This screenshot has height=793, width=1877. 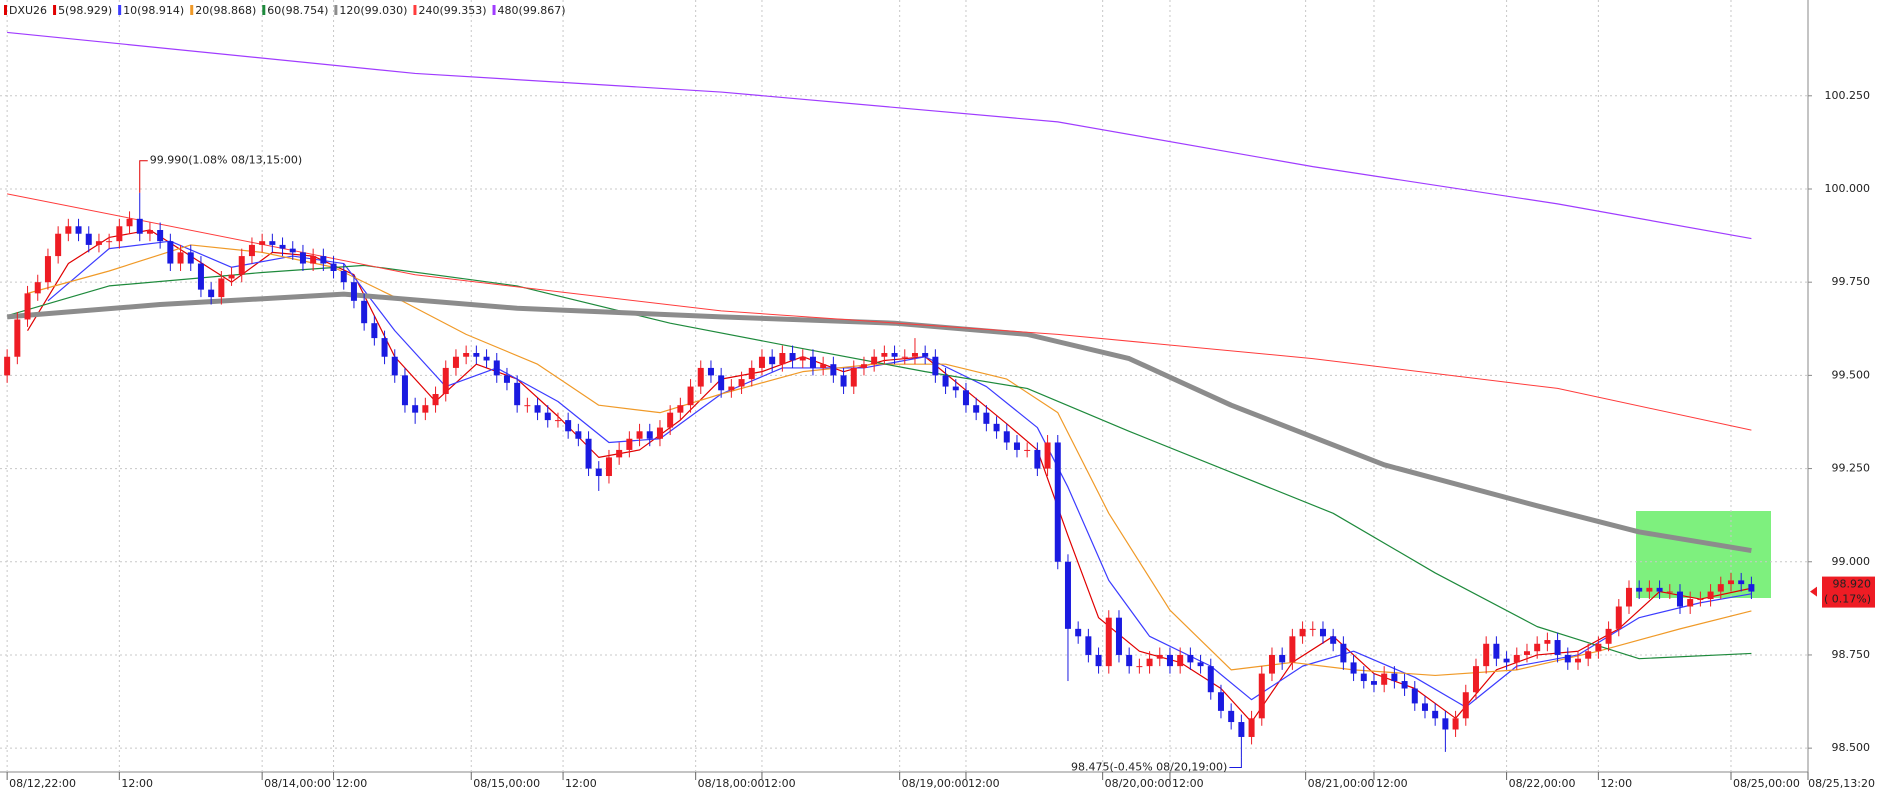 I want to click on legend-label: 480(99.867), so click(x=532, y=10).